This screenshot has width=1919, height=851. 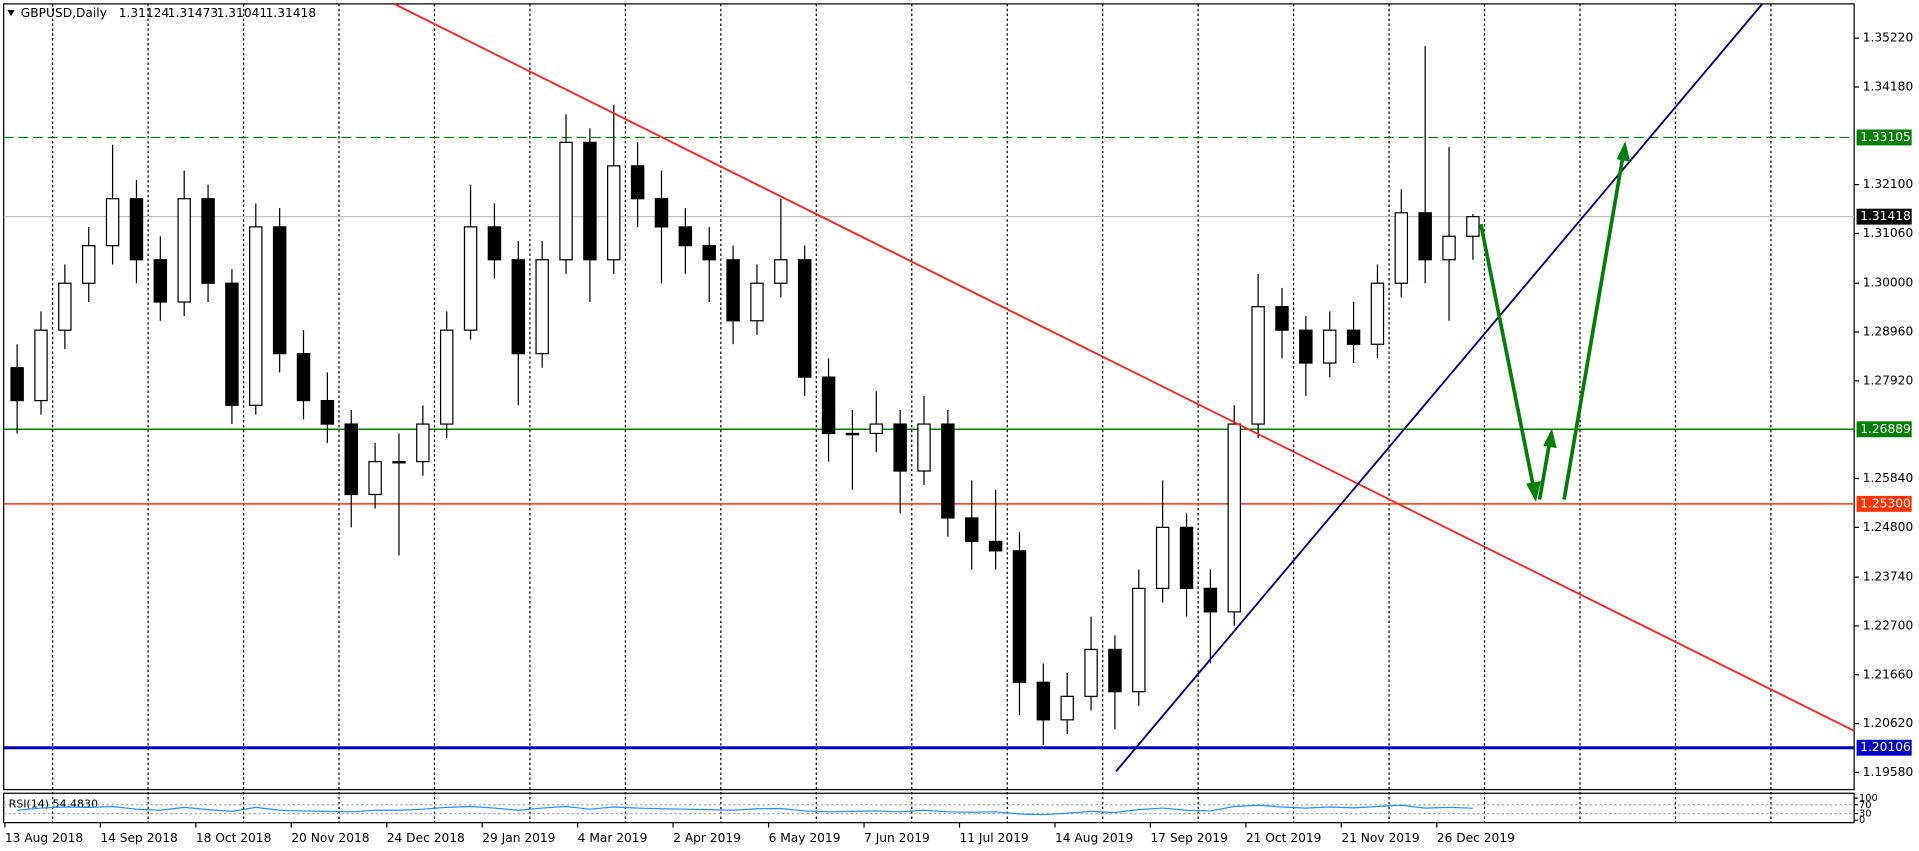 I want to click on x-tick-label: 2 Apr 2019, so click(x=707, y=838).